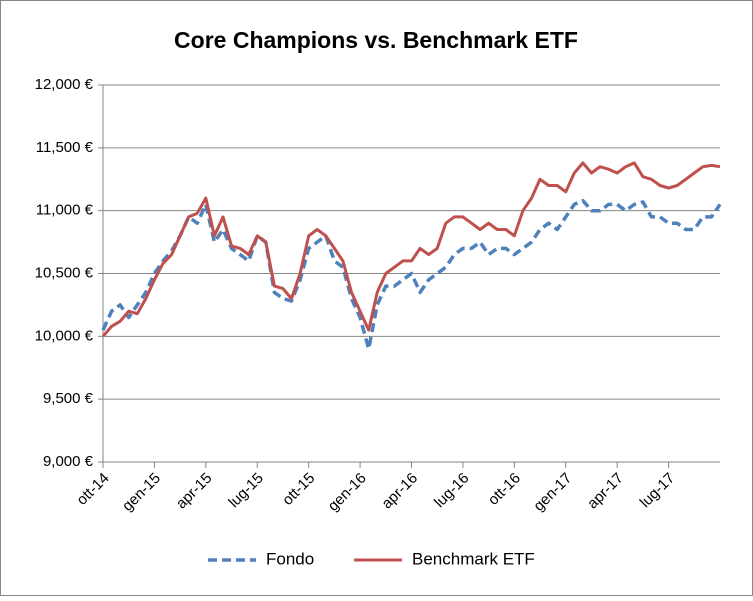 Image resolution: width=753 pixels, height=601 pixels. What do you see at coordinates (64, 335) in the screenshot?
I see `y-tick-label: 10,000 €` at bounding box center [64, 335].